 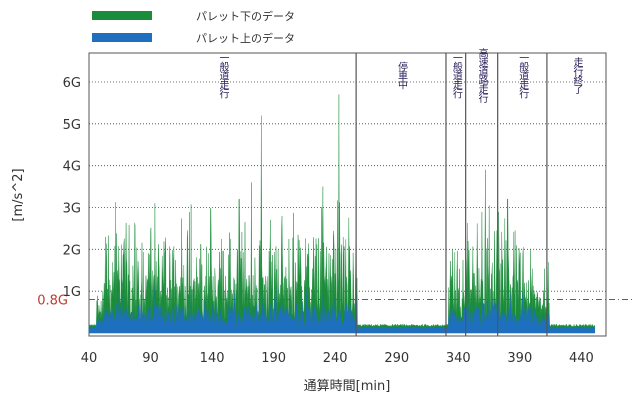 I want to click on x-tick-label: 140, so click(x=212, y=358).